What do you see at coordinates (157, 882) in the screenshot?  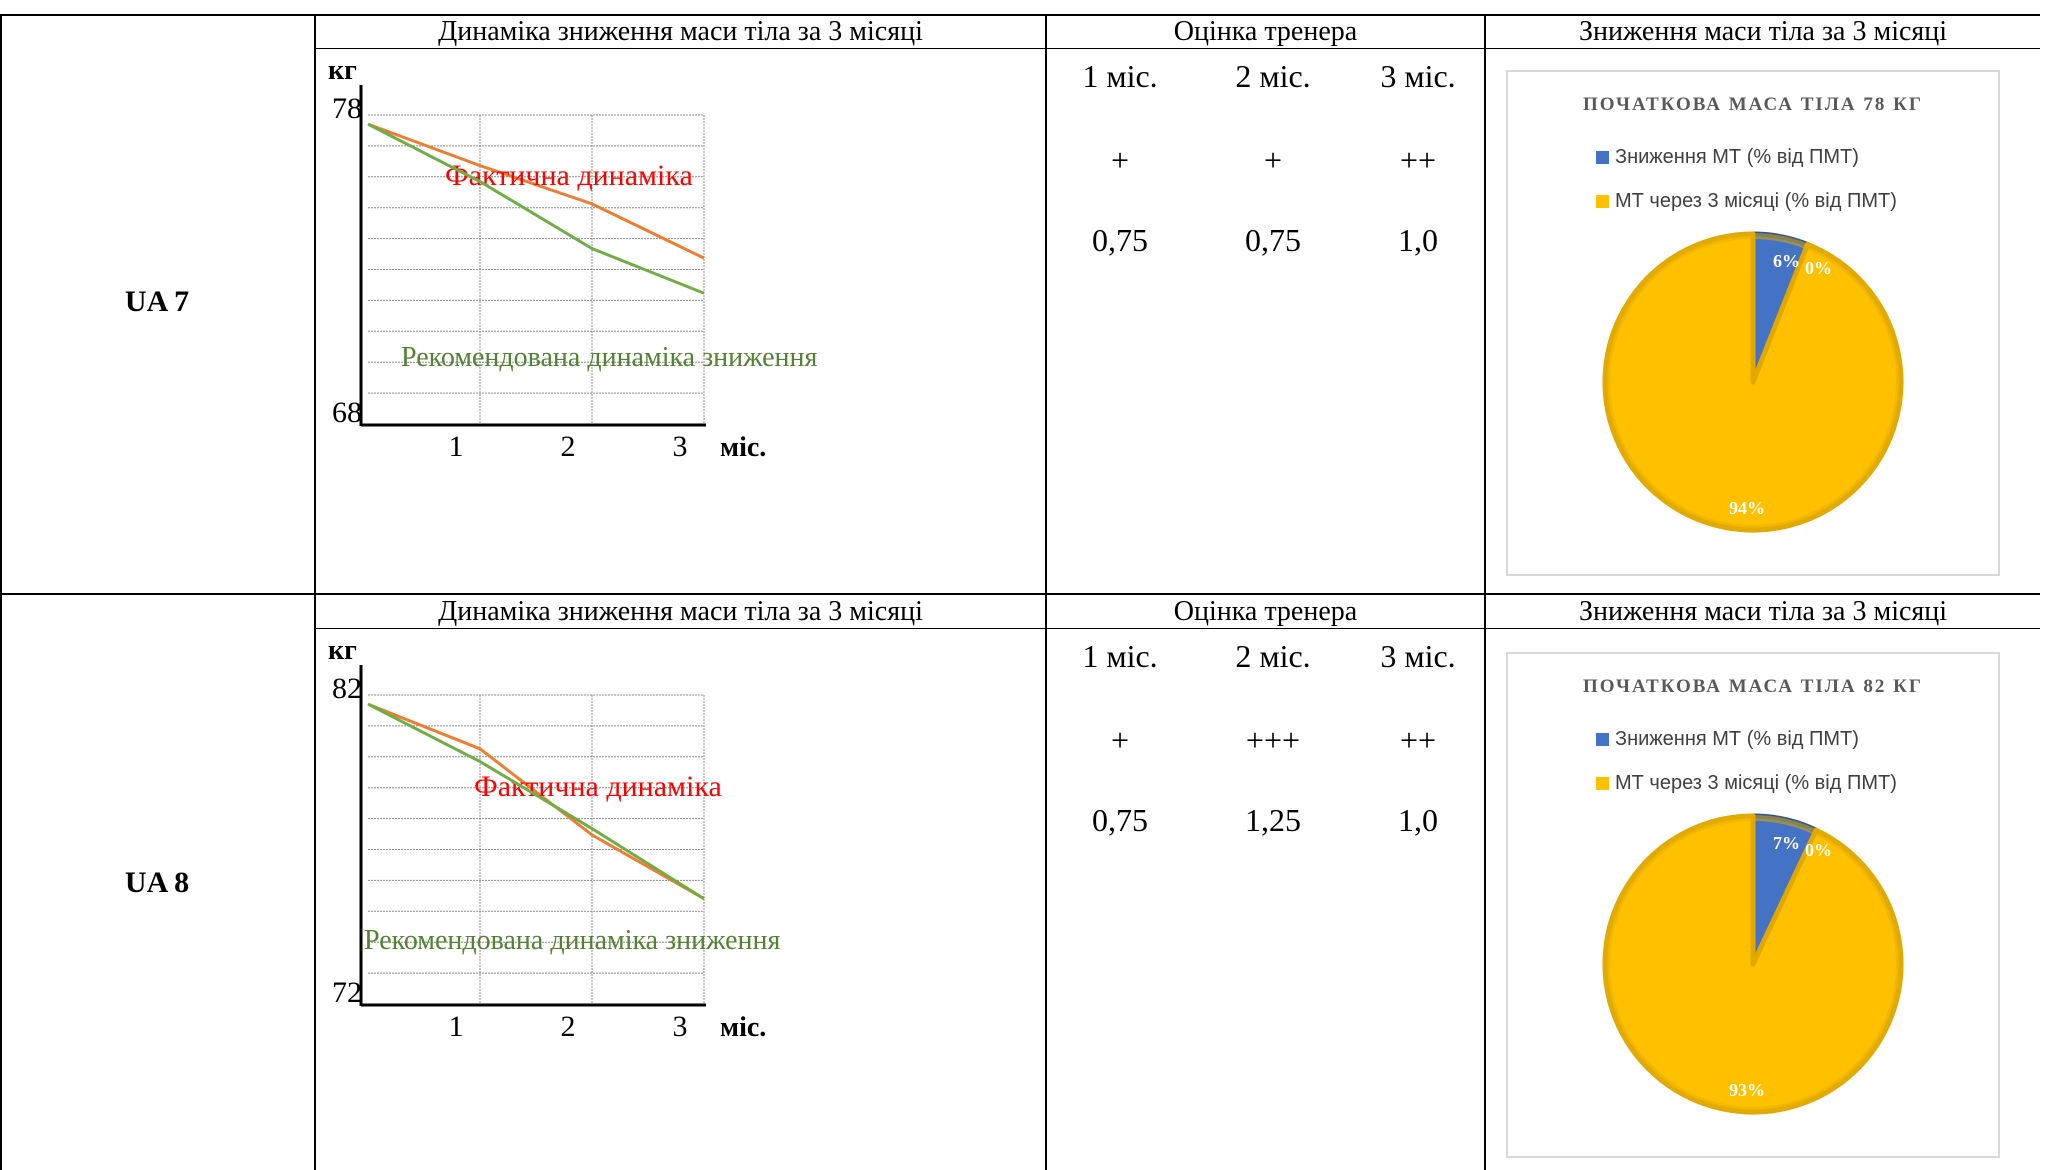 I see `subject-name: UA 8` at bounding box center [157, 882].